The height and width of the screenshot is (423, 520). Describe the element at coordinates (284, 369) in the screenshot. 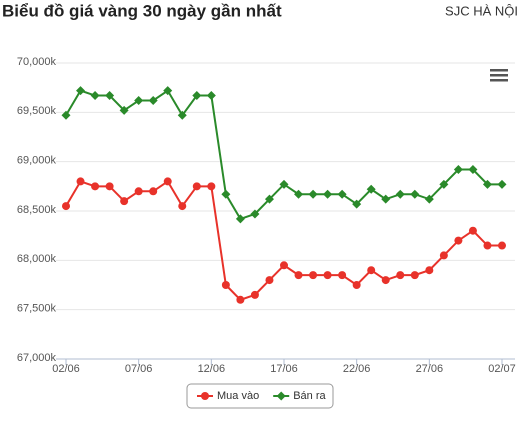

I see `x-tick-label: 17/06` at that location.